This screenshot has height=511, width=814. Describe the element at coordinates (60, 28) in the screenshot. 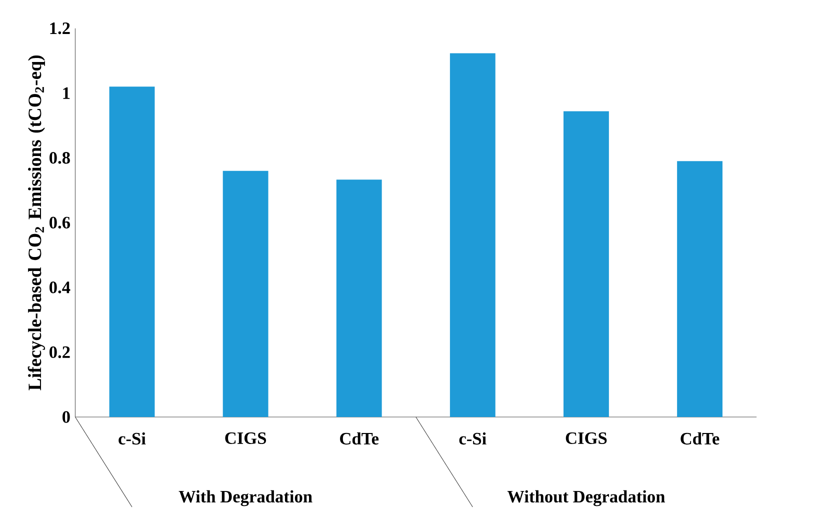

I see `y-tick-label: 1.2` at that location.